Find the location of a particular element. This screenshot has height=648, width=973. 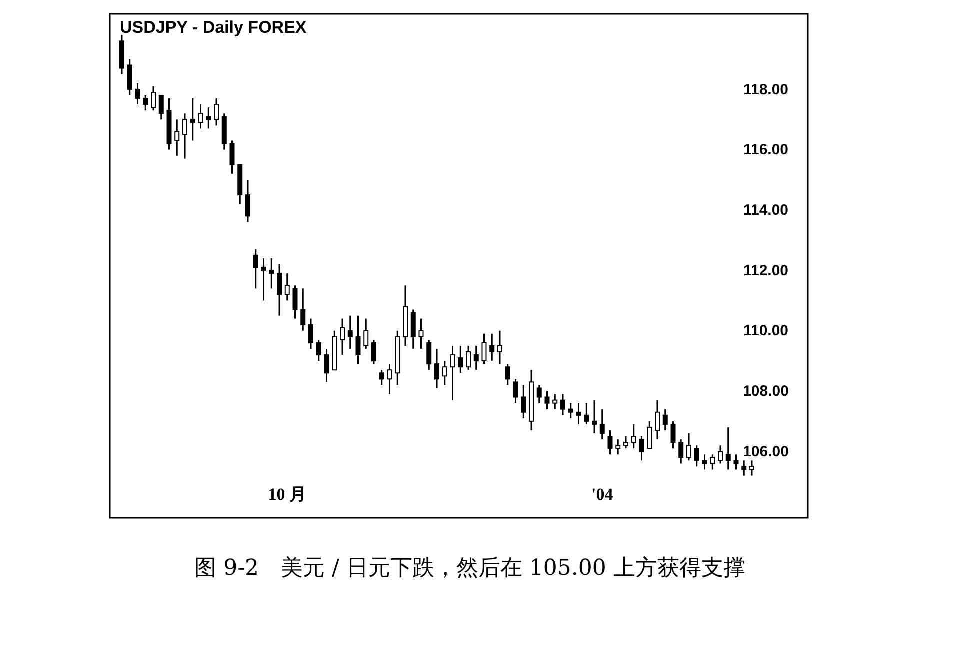

y-tick-label: 108.00 is located at coordinates (766, 391).